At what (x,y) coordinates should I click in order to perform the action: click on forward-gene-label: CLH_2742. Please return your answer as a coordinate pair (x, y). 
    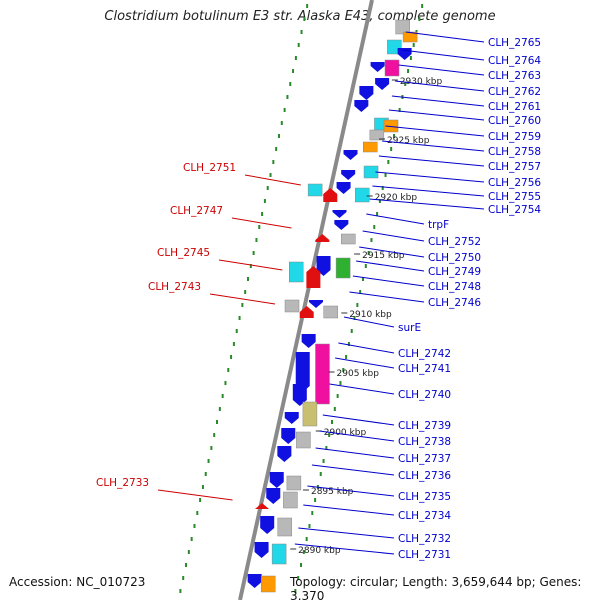
    Looking at the image, I should click on (424, 354).